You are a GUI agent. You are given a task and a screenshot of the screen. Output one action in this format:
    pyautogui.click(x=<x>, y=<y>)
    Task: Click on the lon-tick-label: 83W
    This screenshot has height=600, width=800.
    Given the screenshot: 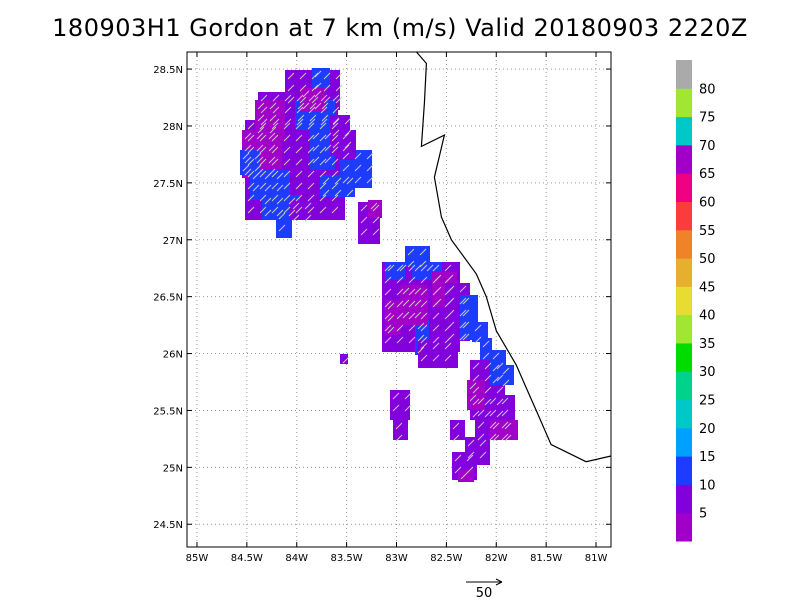 What is the action you would take?
    pyautogui.click(x=396, y=558)
    